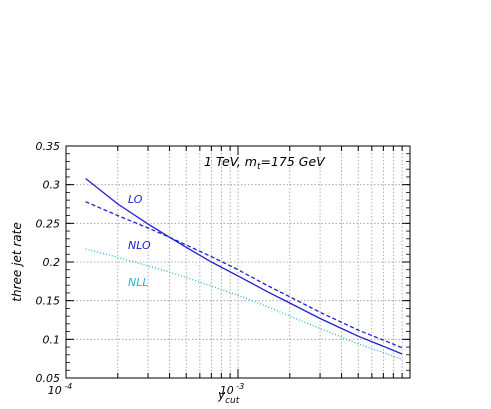 Image resolution: width=491 pixels, height=409 pixels. I want to click on y-tick-label: 0.2, so click(52, 262).